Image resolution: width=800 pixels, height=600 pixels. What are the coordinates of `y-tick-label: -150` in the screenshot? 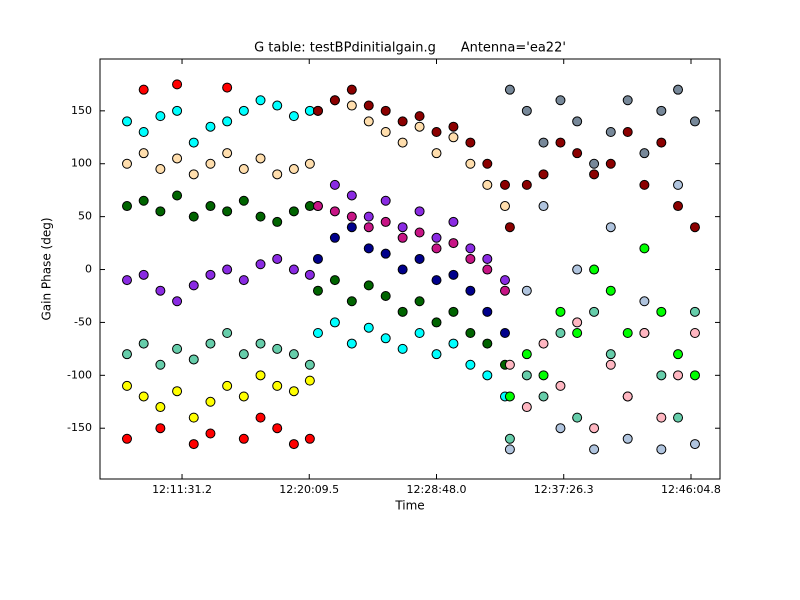 It's located at (79, 427).